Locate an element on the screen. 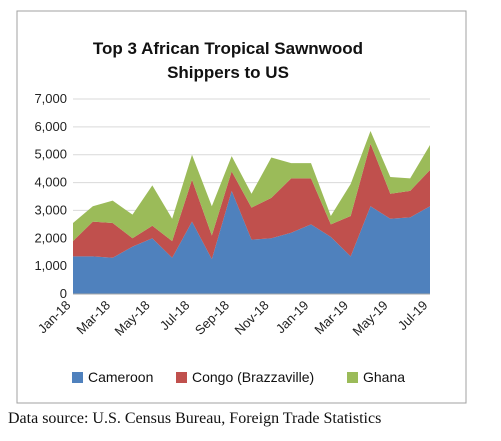  y-tick-label: 1,000 is located at coordinates (50, 265).